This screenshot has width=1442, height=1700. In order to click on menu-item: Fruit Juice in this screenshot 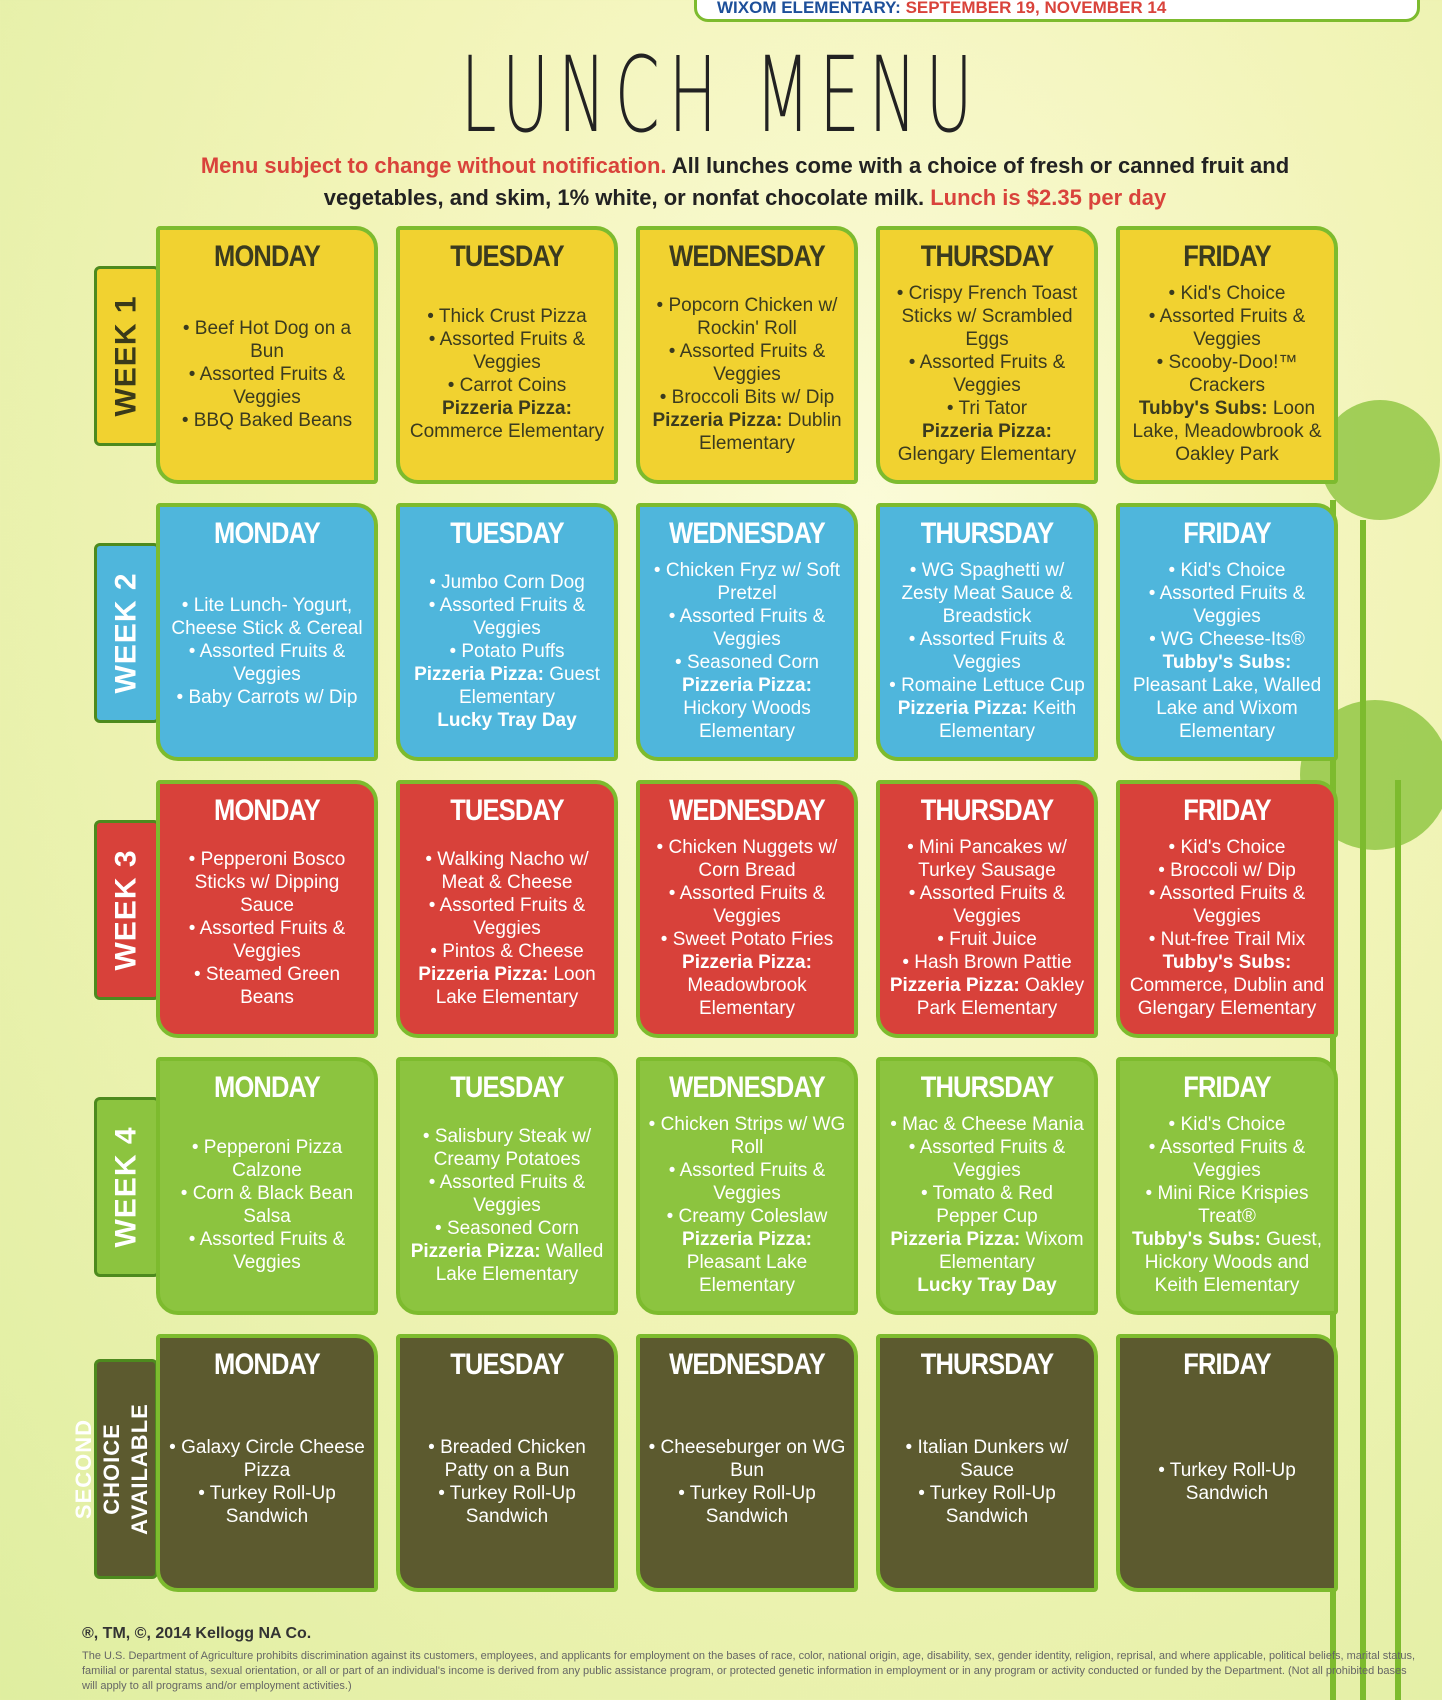, I will do `click(987, 939)`.